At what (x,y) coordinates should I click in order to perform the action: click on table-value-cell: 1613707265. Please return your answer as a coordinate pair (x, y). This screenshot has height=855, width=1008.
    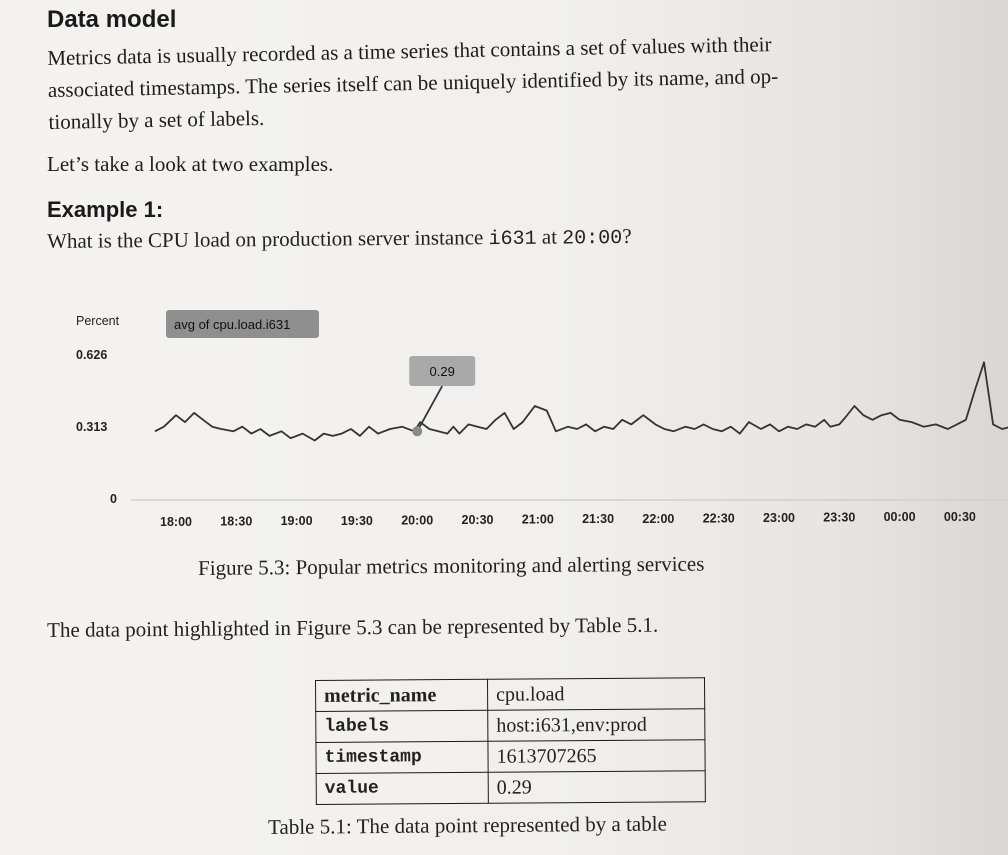
    Looking at the image, I should click on (596, 756).